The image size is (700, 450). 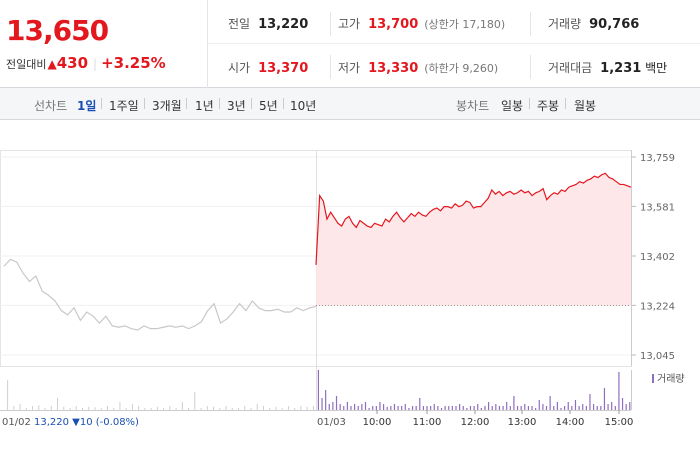 I want to click on volume-value: 90,766, so click(x=614, y=24).